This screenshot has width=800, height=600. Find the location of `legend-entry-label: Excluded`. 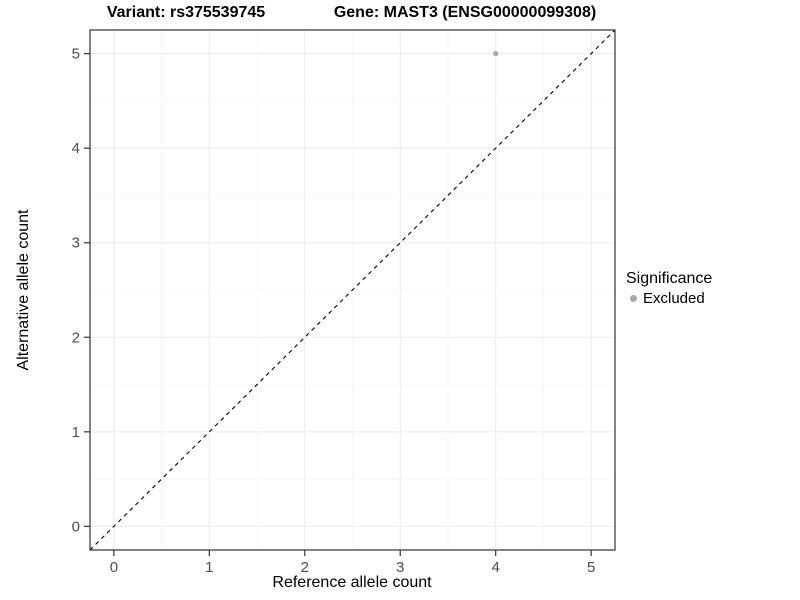

legend-entry-label: Excluded is located at coordinates (674, 298).